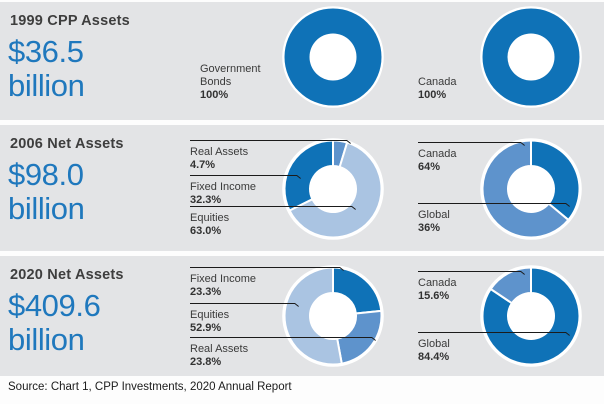 This screenshot has height=404, width=604. I want to click on donut-geo-2006, so click(531, 189).